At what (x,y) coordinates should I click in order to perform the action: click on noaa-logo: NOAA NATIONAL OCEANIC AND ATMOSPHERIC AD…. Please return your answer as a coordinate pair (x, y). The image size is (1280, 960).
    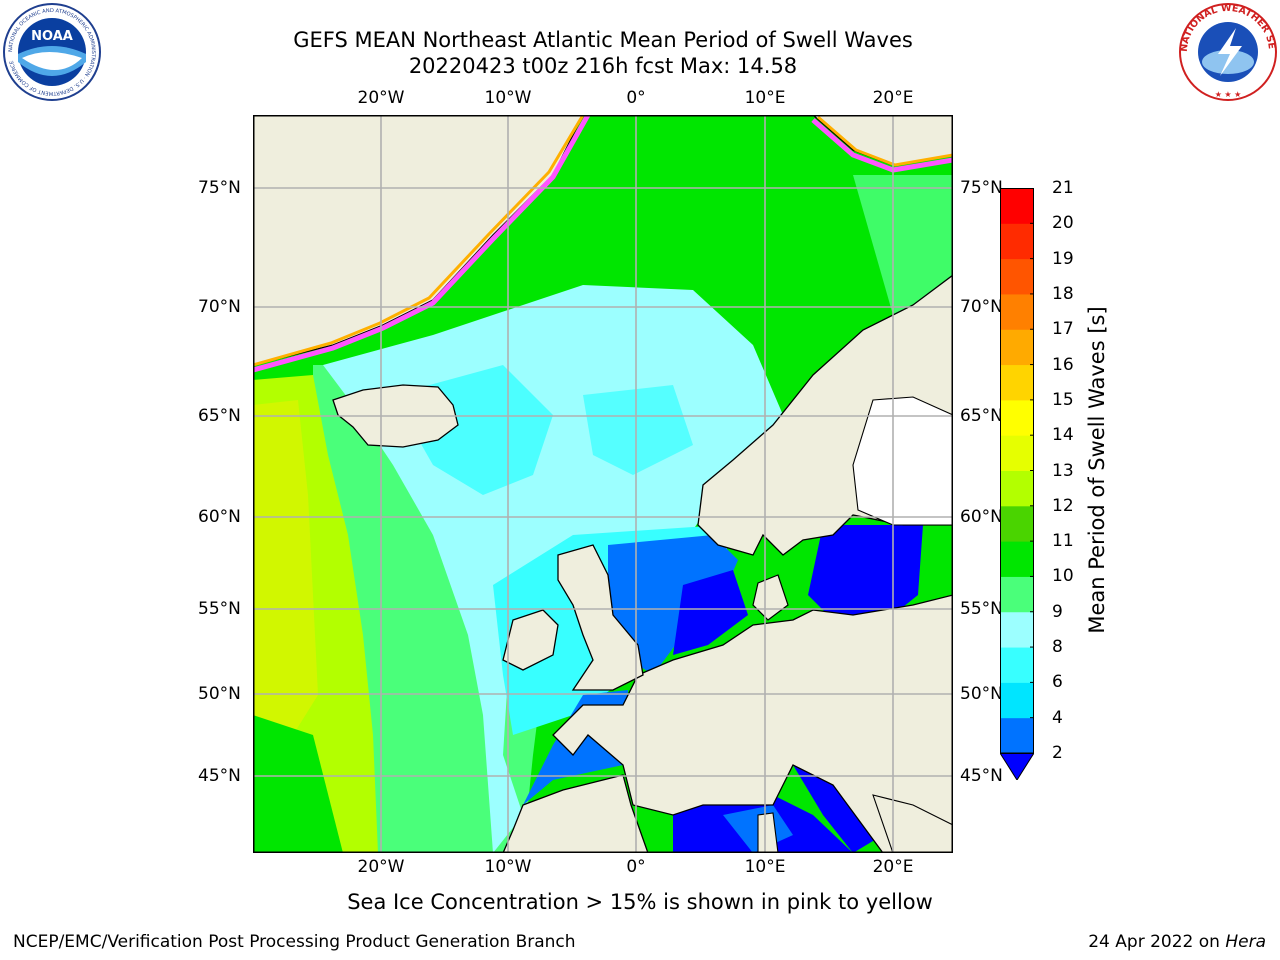
    Looking at the image, I should click on (52, 52).